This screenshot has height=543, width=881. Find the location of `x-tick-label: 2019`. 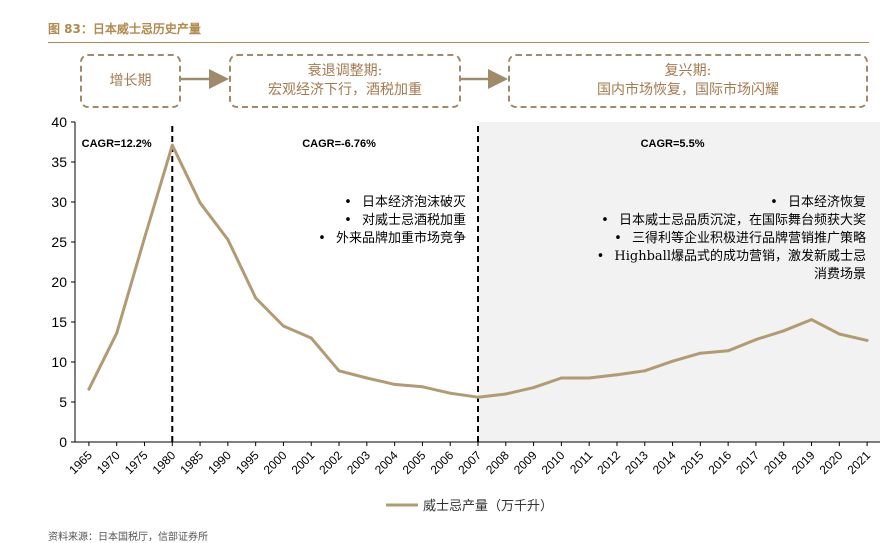

x-tick-label: 2019 is located at coordinates (803, 462).